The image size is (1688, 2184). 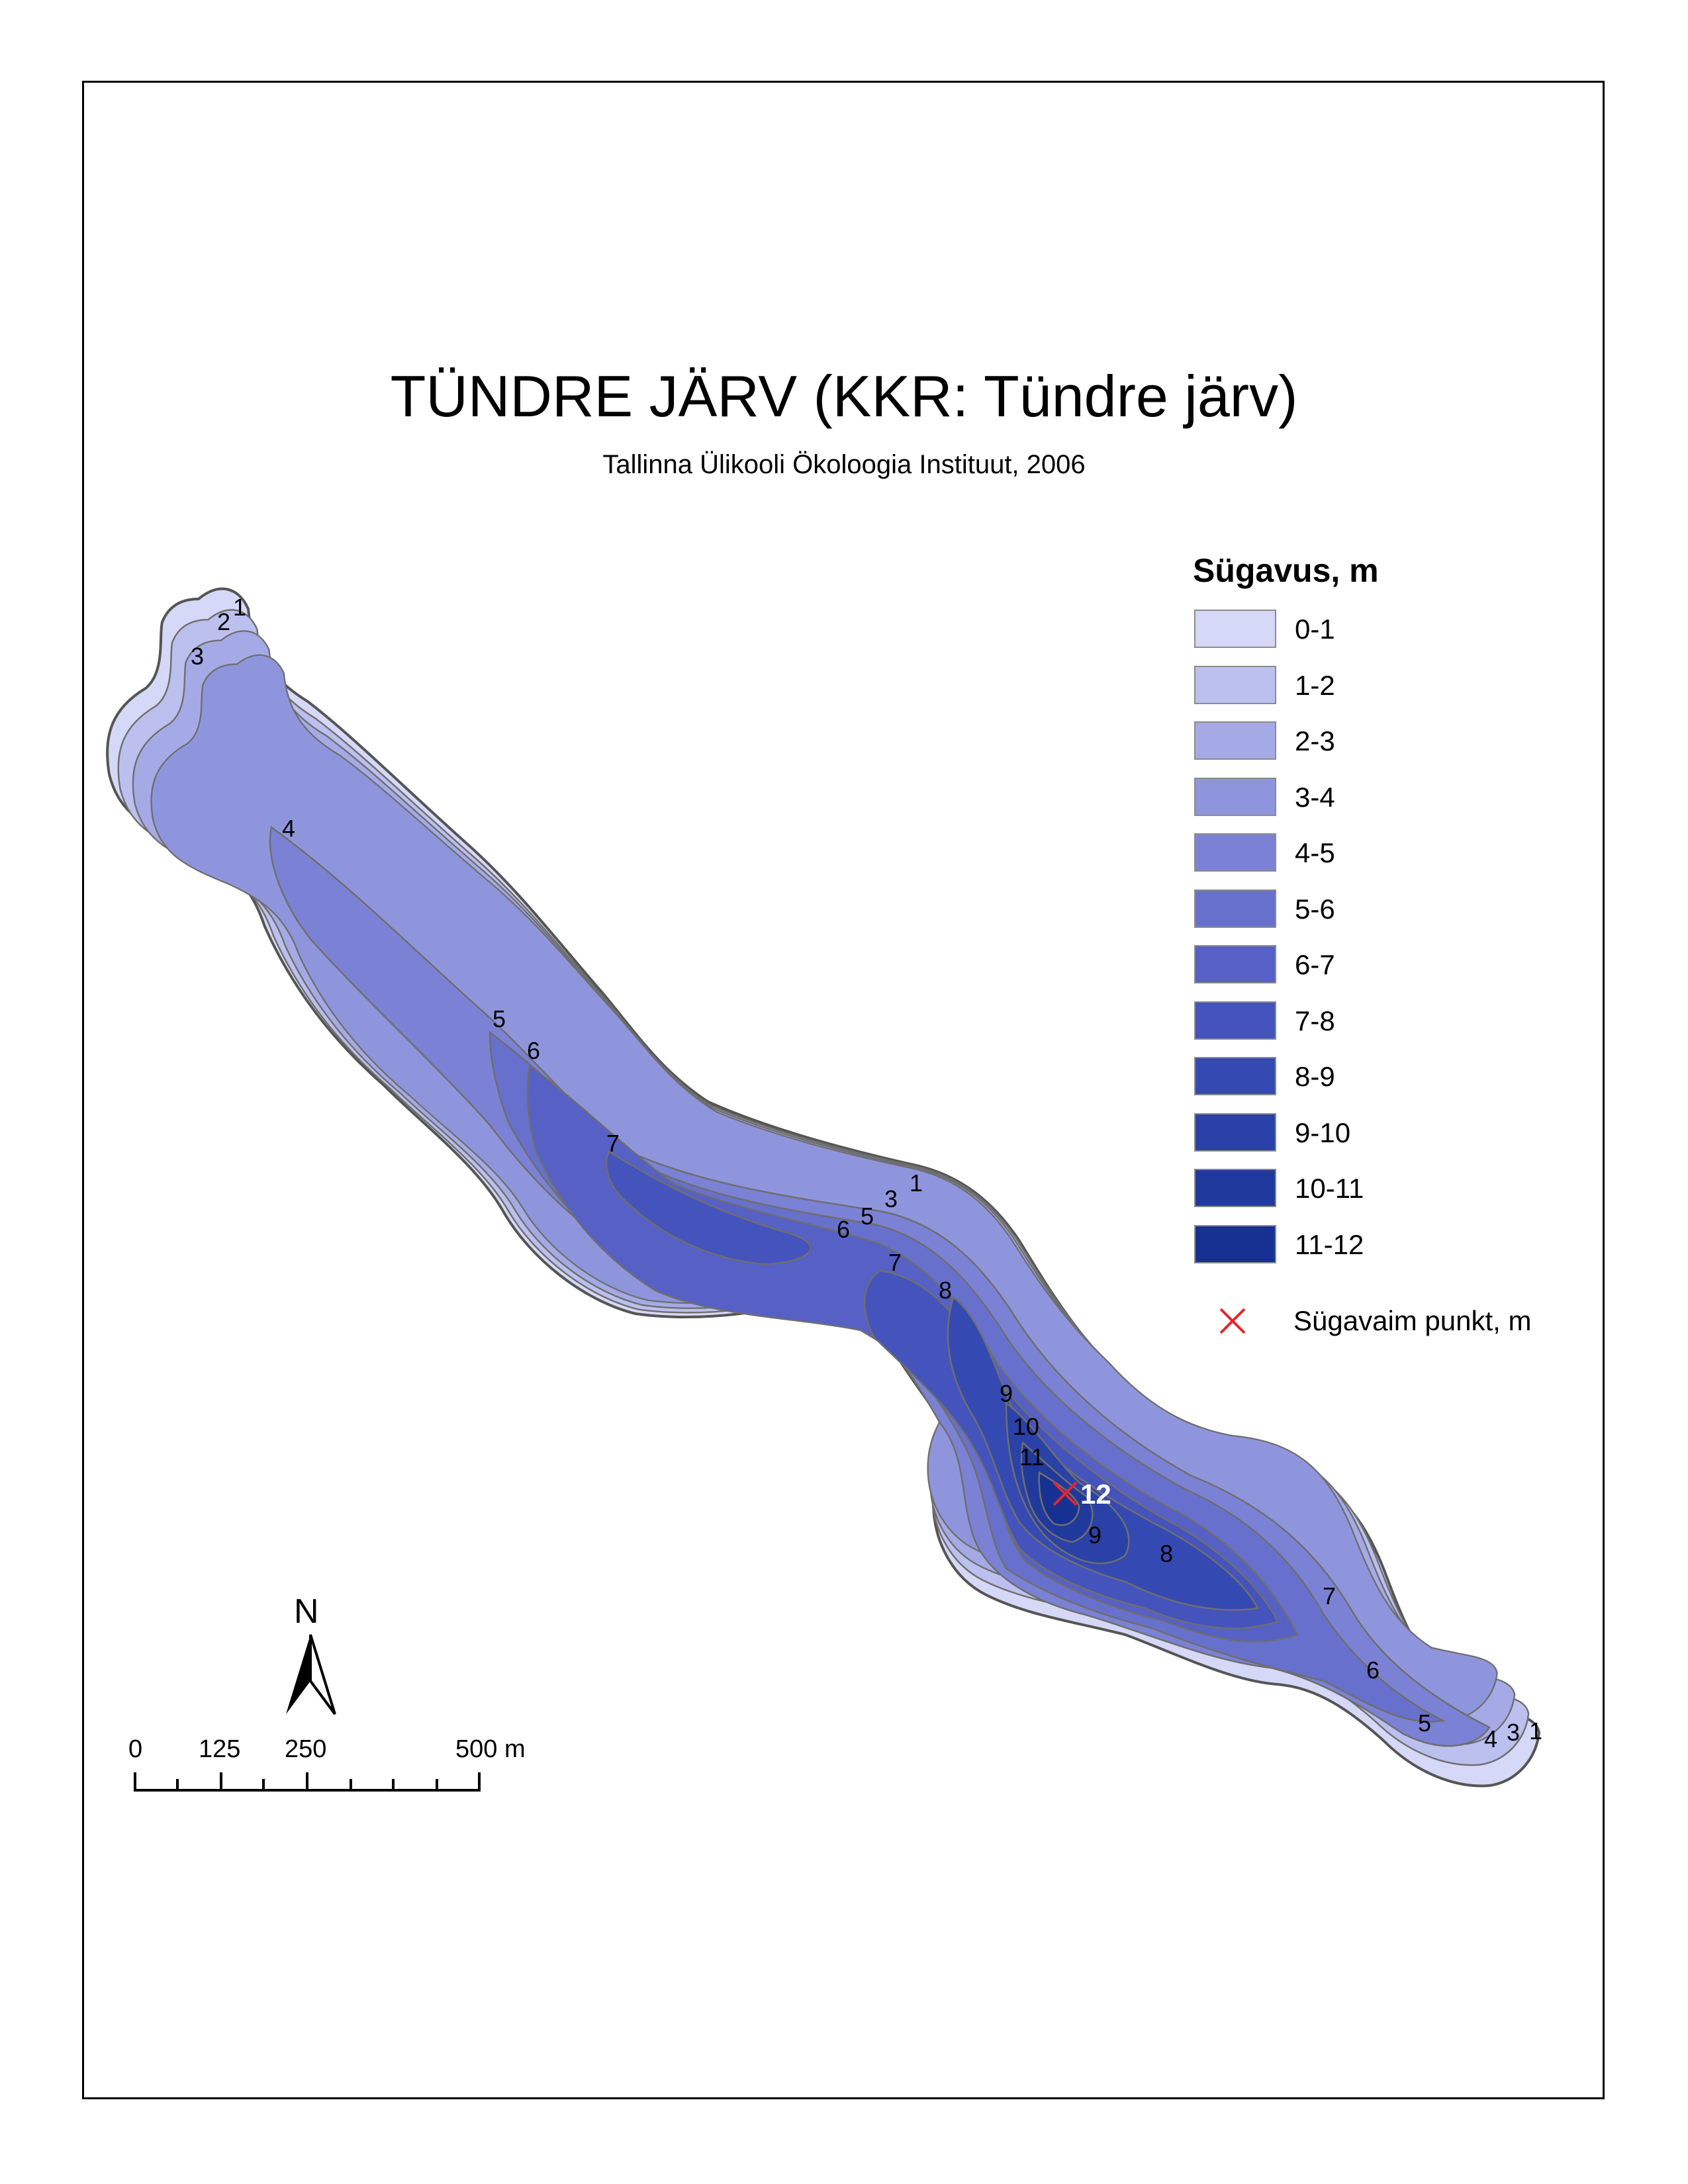 What do you see at coordinates (1026, 1427) in the screenshot?
I see `contour-label: 10` at bounding box center [1026, 1427].